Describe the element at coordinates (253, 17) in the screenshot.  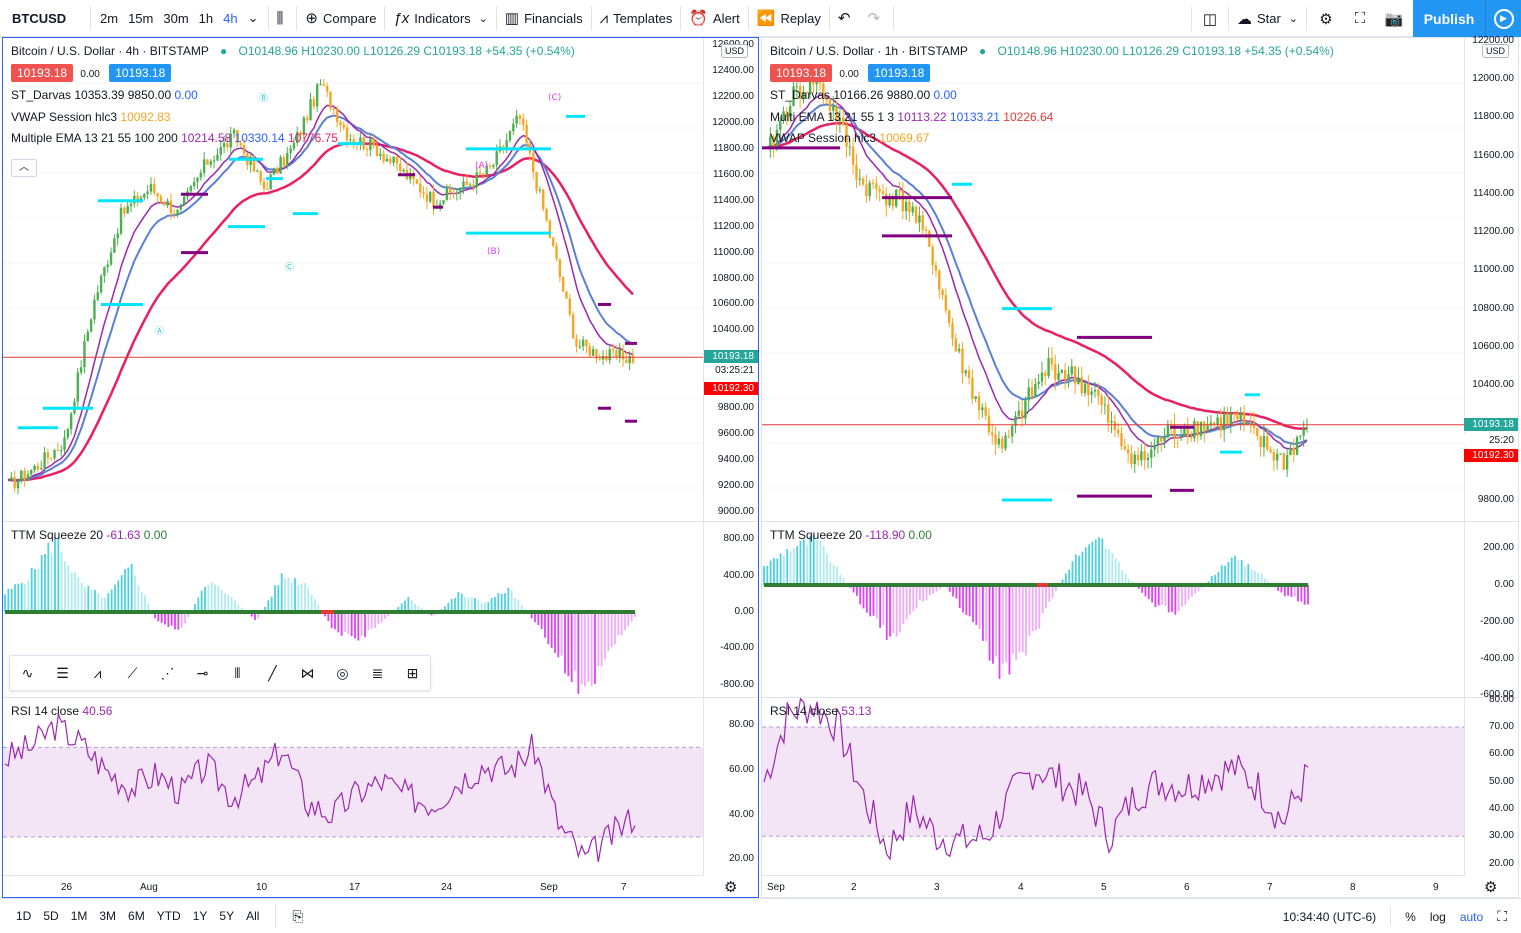
I see `chevron-down-icon: ⌄` at that location.